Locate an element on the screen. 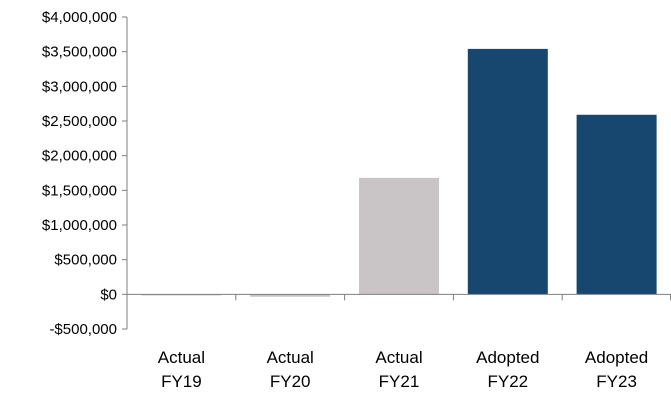 The image size is (671, 397). x-tick-label: Adopted FY22 is located at coordinates (507, 369).